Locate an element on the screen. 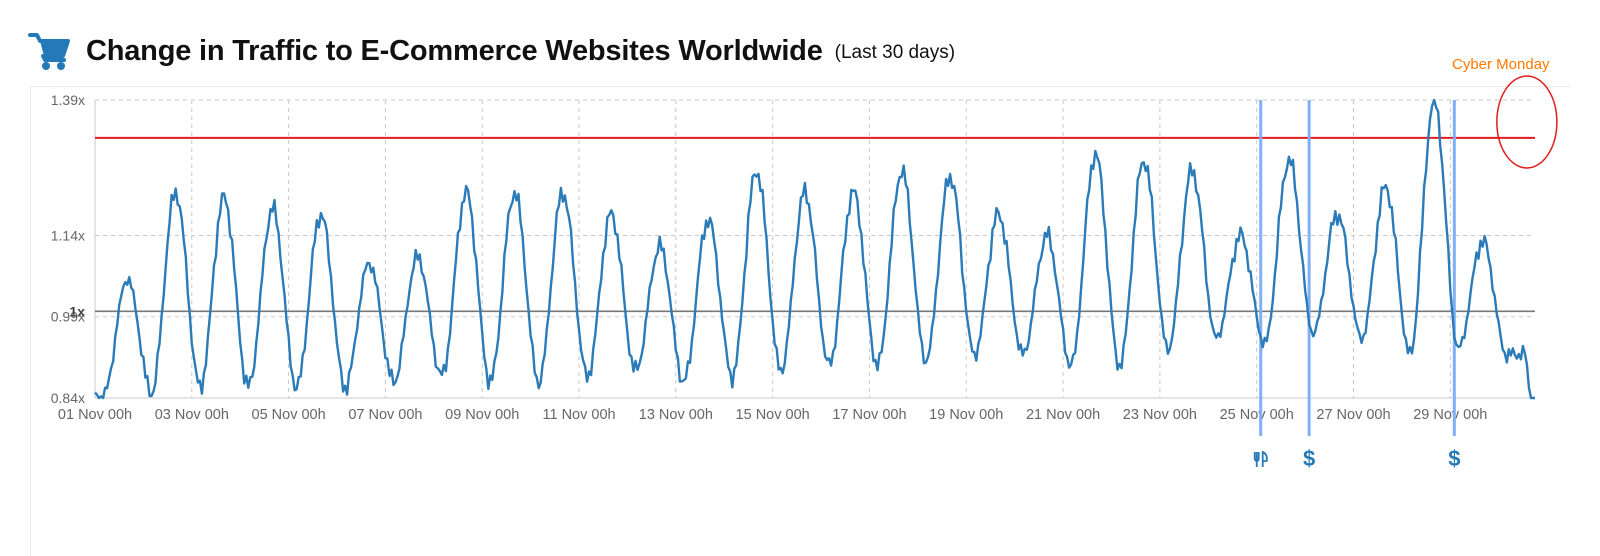 The width and height of the screenshot is (1600, 556). page-subtitle: (Last 30 days) is located at coordinates (895, 52).